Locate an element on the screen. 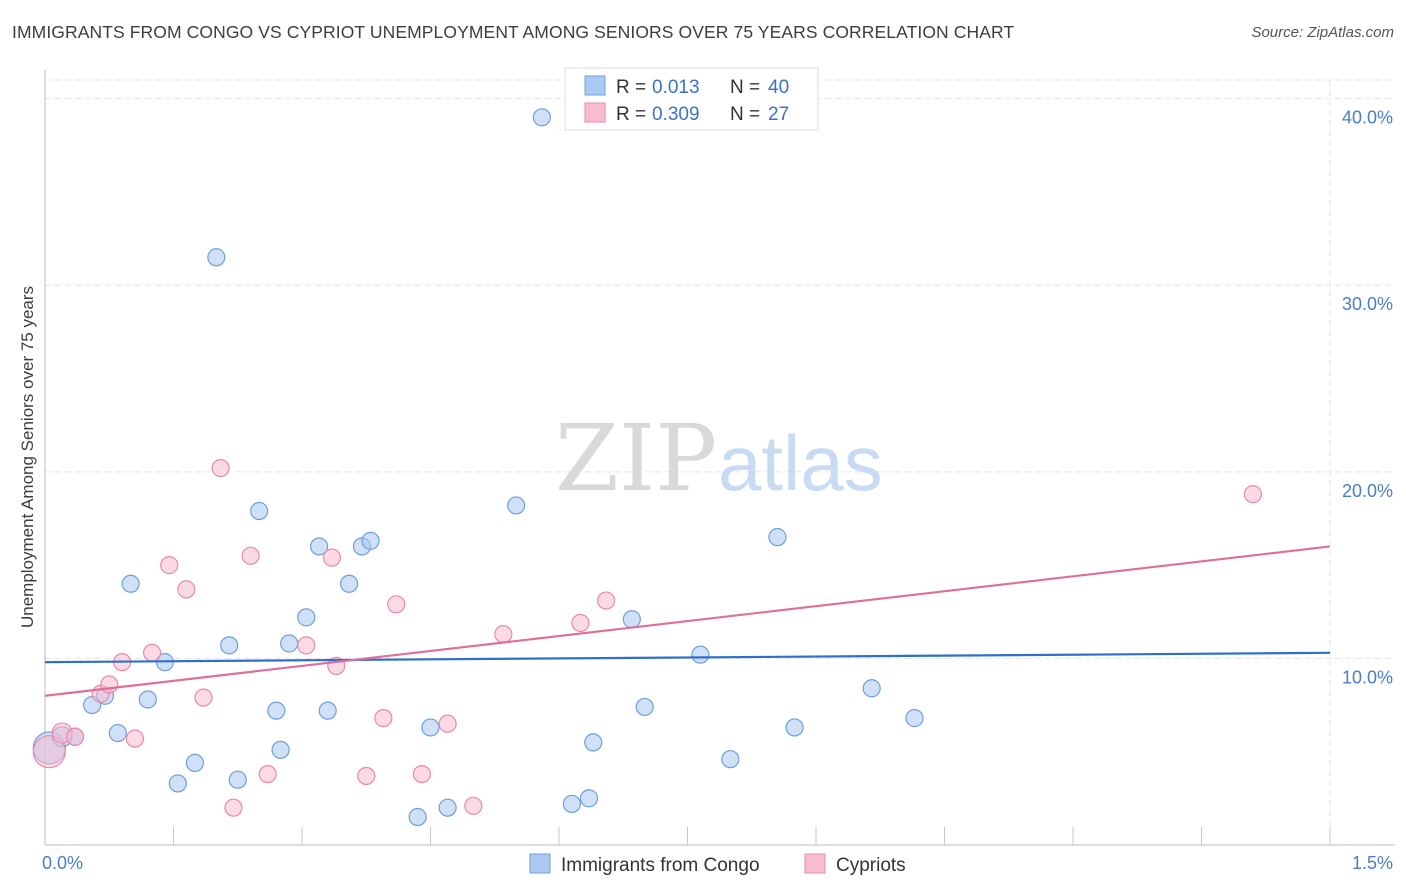 This screenshot has width=1406, height=892. legend-box is located at coordinates (691, 99).